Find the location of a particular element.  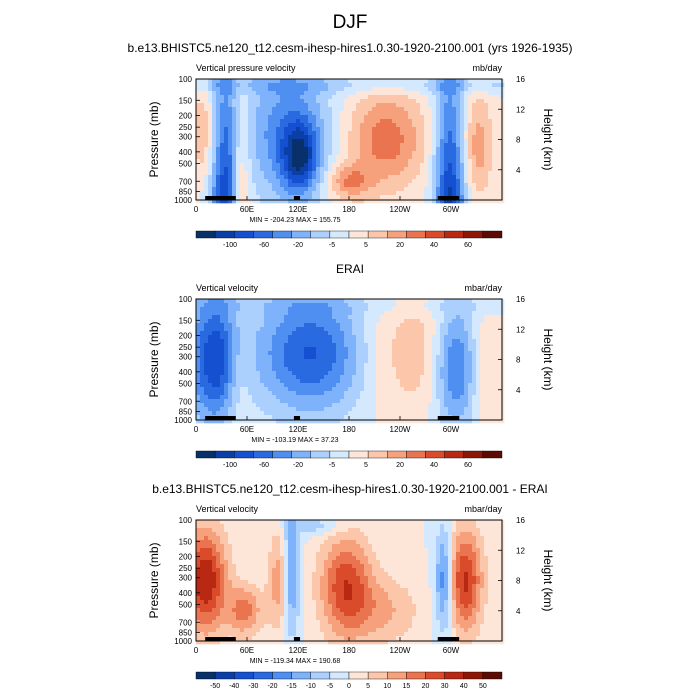

y2-tick-label: 4 is located at coordinates (518, 170).